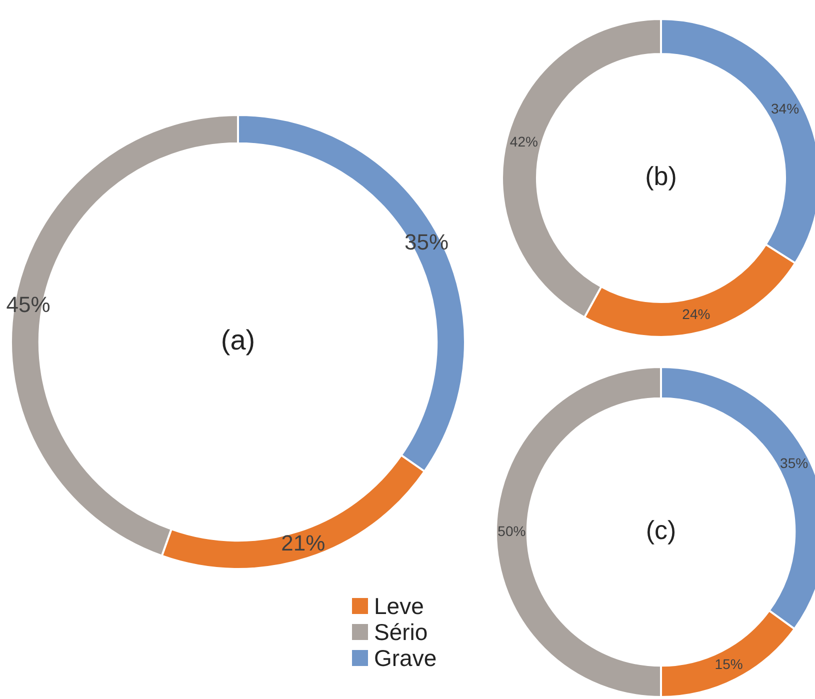 This screenshot has height=699, width=815. What do you see at coordinates (238, 340) in the screenshot?
I see `text: (a)` at bounding box center [238, 340].